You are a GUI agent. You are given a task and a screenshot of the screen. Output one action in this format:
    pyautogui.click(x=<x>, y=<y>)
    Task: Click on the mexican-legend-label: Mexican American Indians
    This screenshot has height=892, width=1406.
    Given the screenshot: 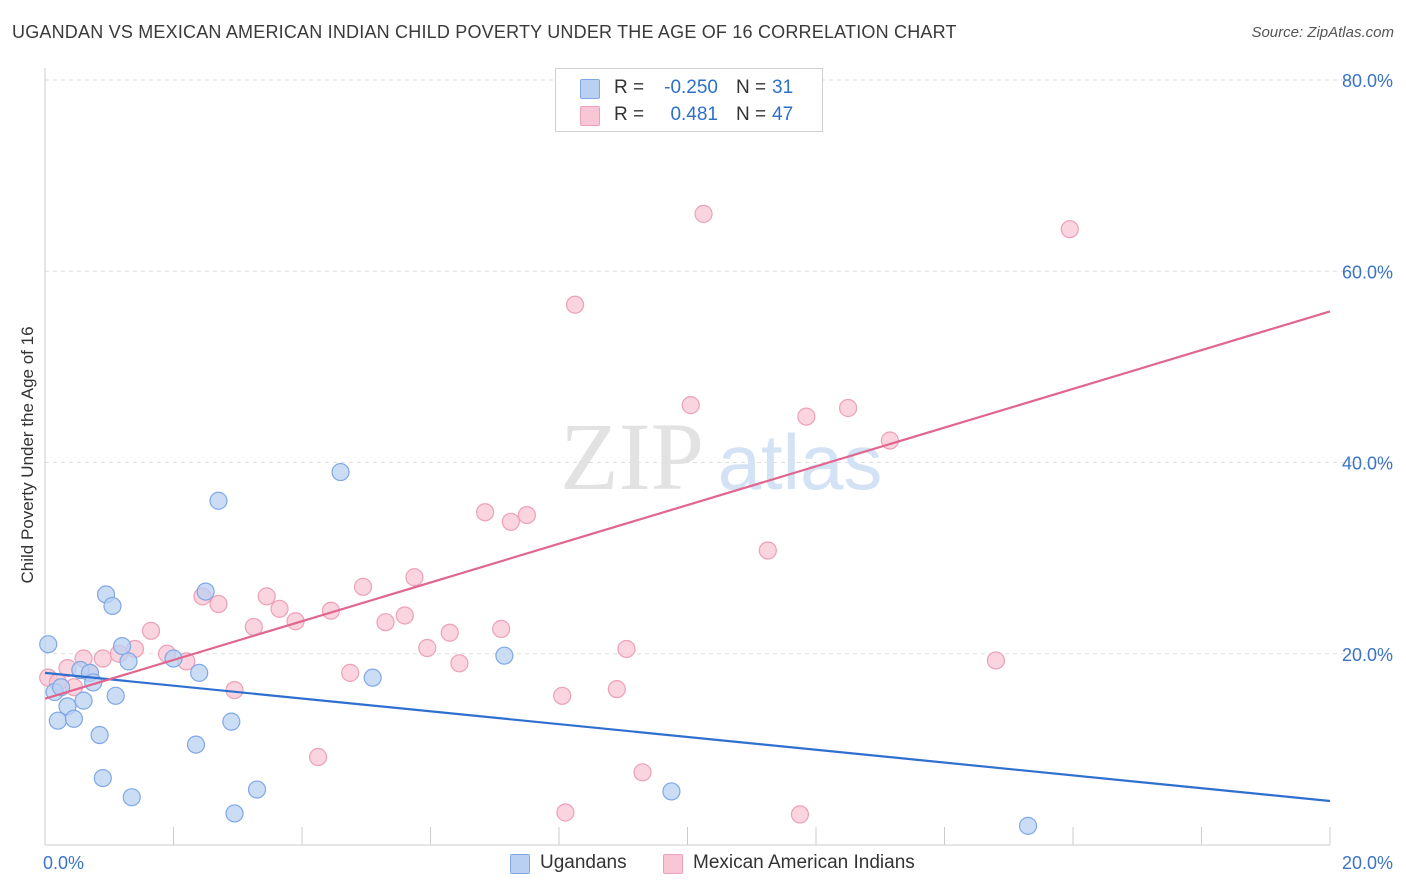 What is the action you would take?
    pyautogui.click(x=804, y=862)
    